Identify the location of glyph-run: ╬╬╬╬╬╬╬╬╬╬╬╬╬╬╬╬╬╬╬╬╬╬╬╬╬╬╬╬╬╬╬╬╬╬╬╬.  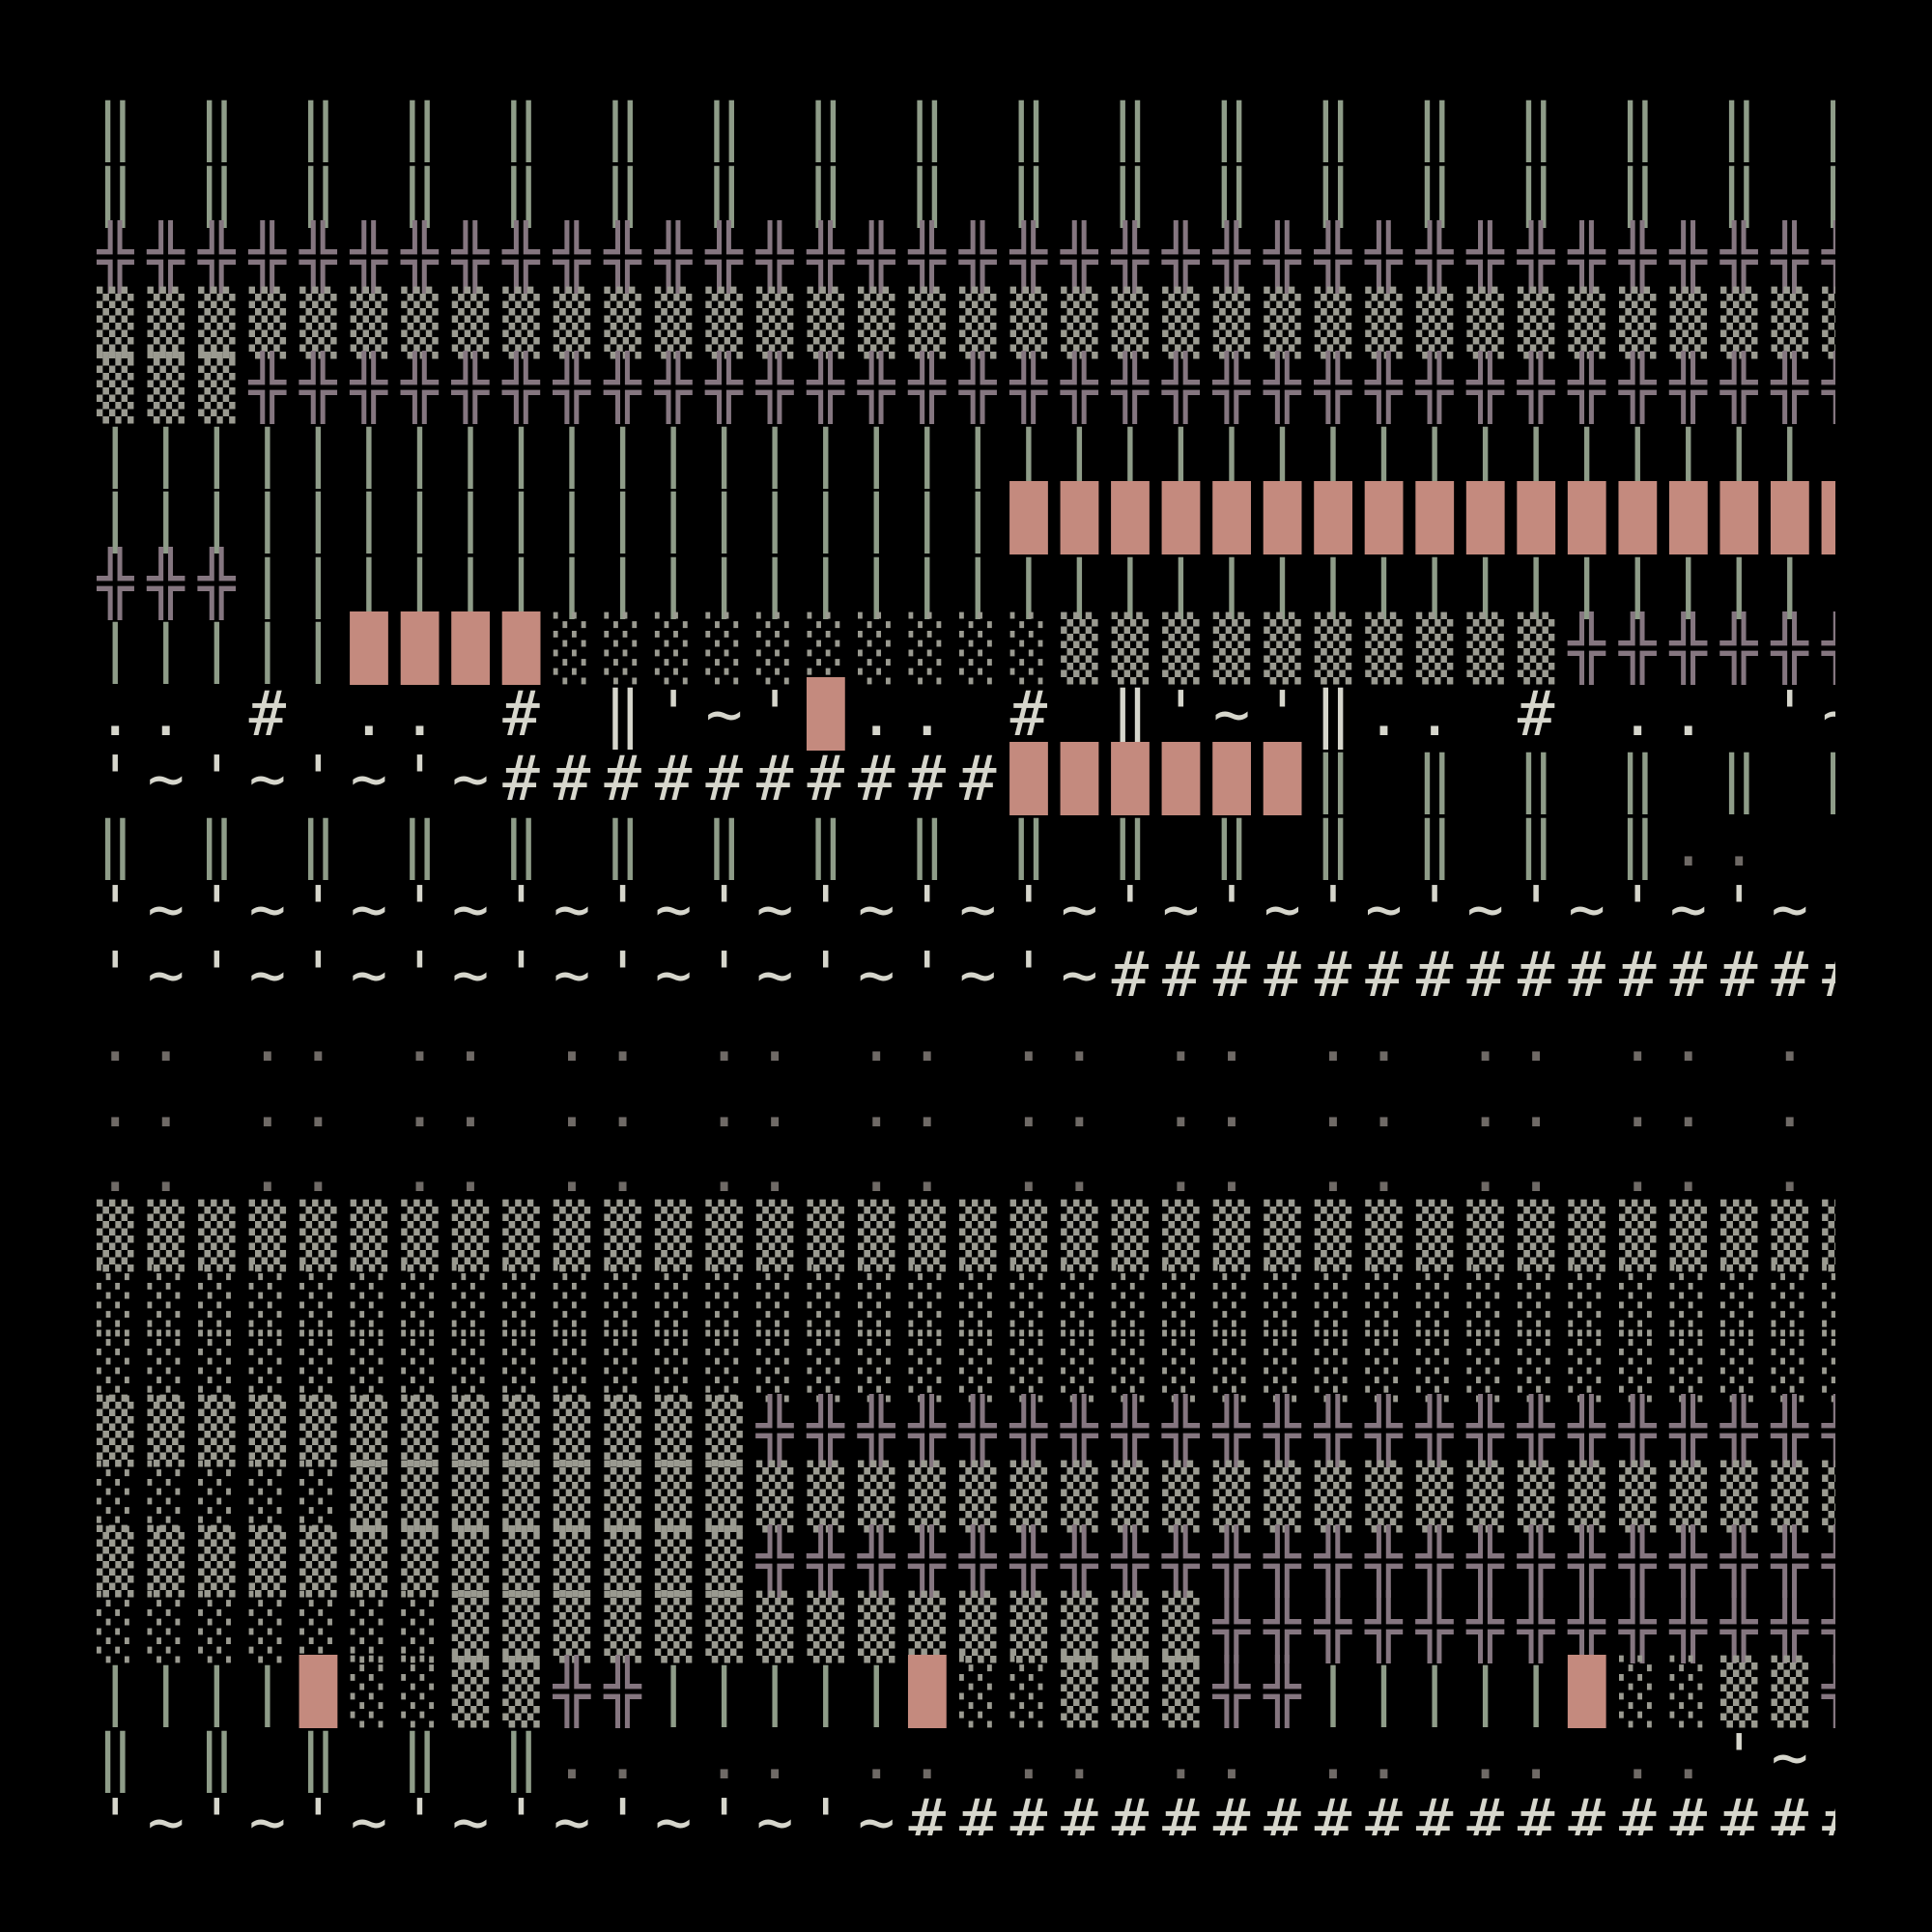
(1041, 388).